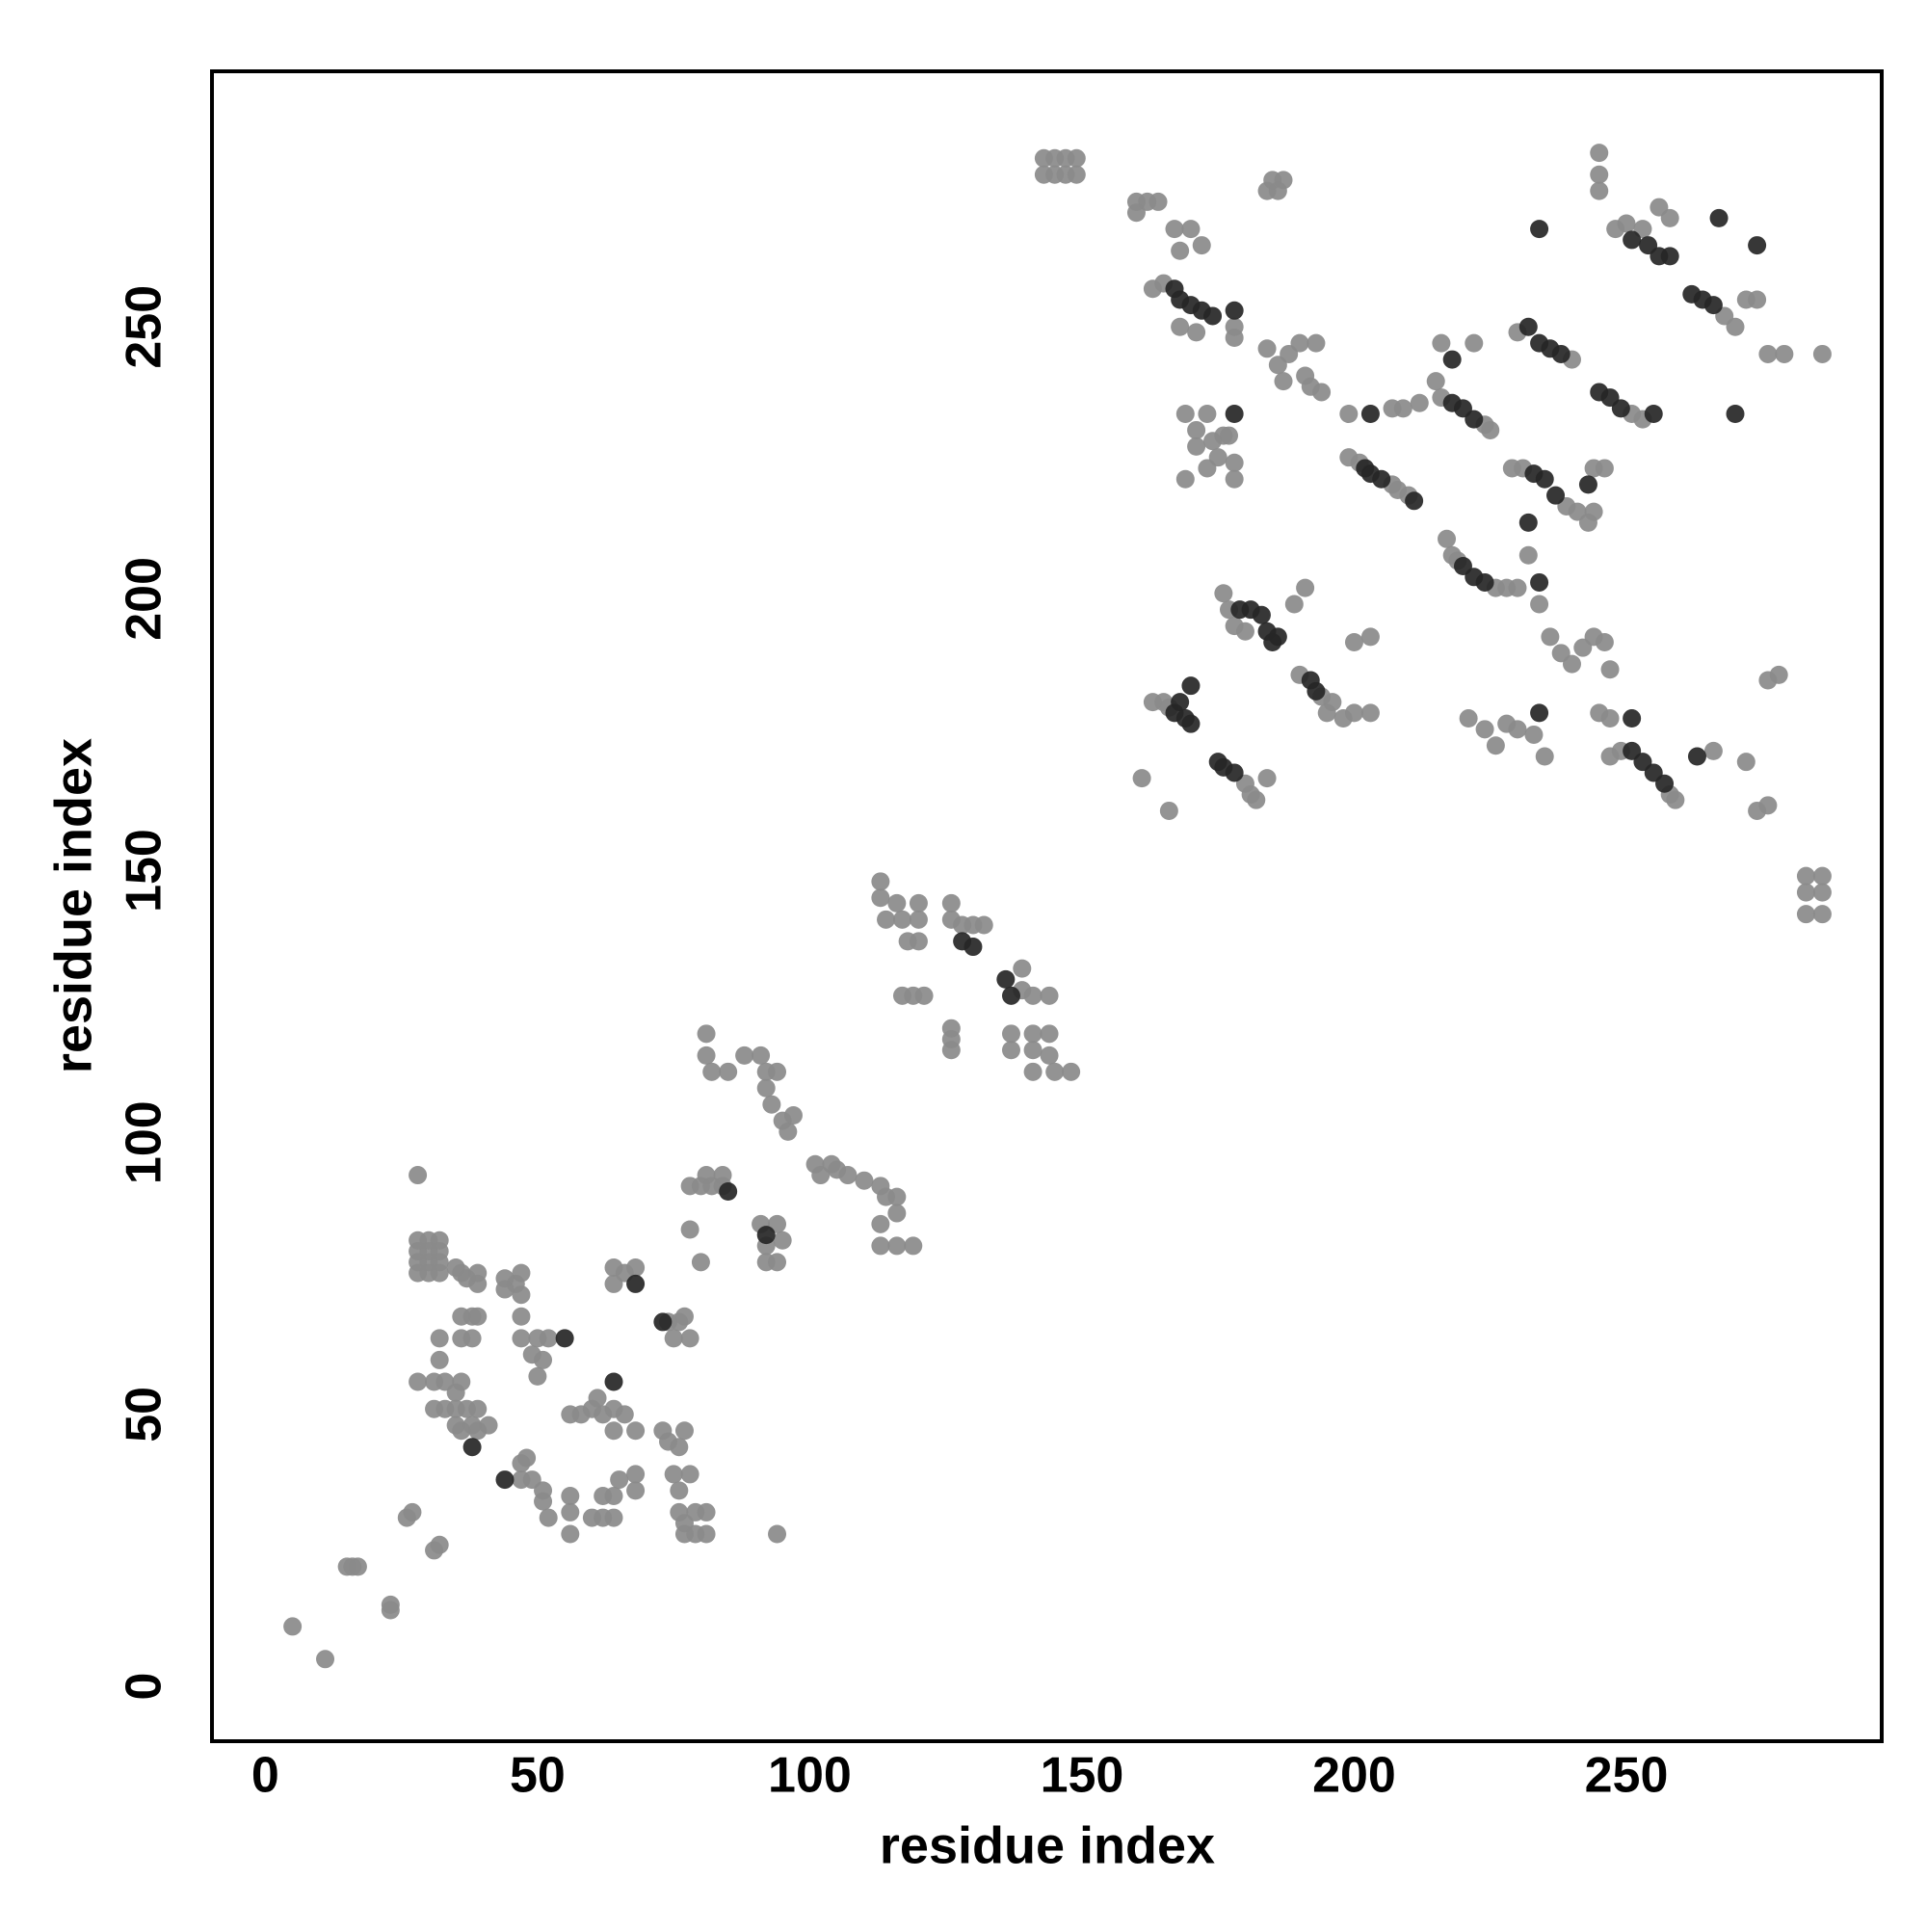  Describe the element at coordinates (144, 599) in the screenshot. I see `y-tick-label: 200` at that location.